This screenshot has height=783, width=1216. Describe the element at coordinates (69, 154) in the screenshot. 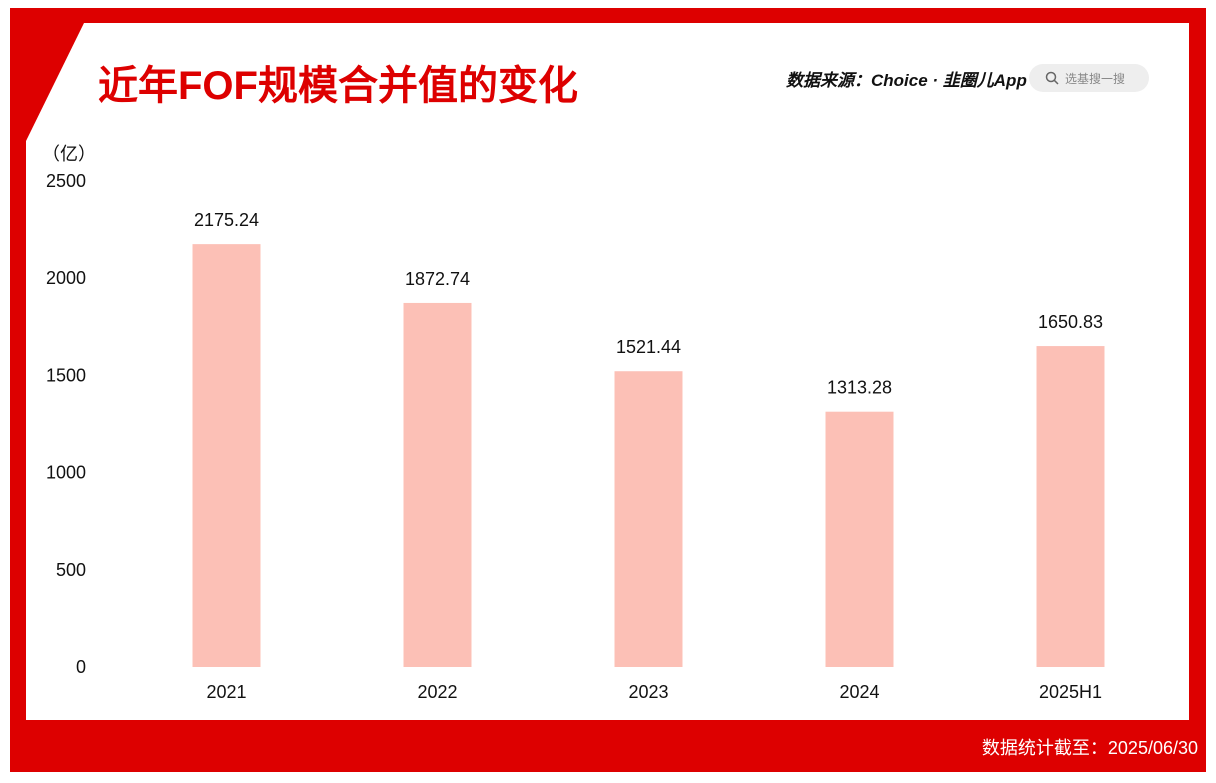

I see `y-axis-unit: （亿）` at that location.